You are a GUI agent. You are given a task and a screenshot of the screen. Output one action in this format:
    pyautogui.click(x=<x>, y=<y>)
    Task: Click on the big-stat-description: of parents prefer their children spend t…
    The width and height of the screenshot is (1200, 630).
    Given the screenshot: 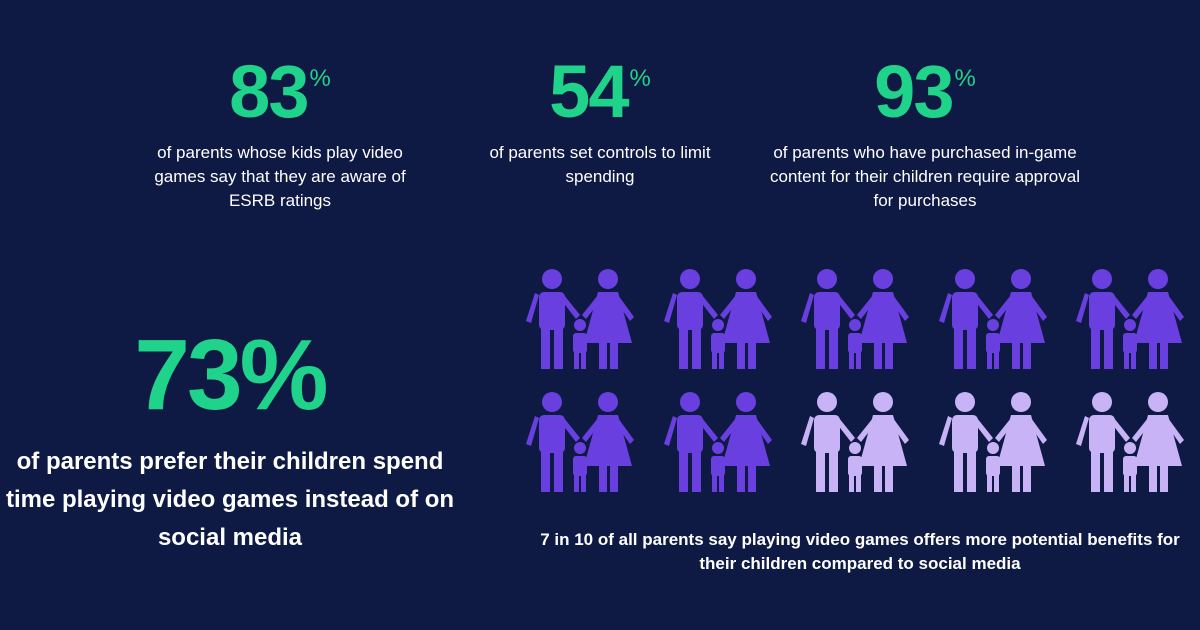 What is the action you would take?
    pyautogui.click(x=230, y=499)
    